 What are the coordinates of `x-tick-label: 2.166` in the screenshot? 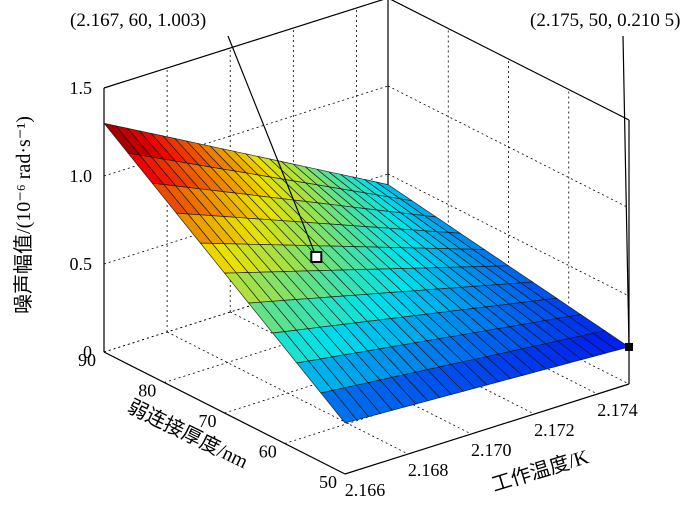 It's located at (365, 490).